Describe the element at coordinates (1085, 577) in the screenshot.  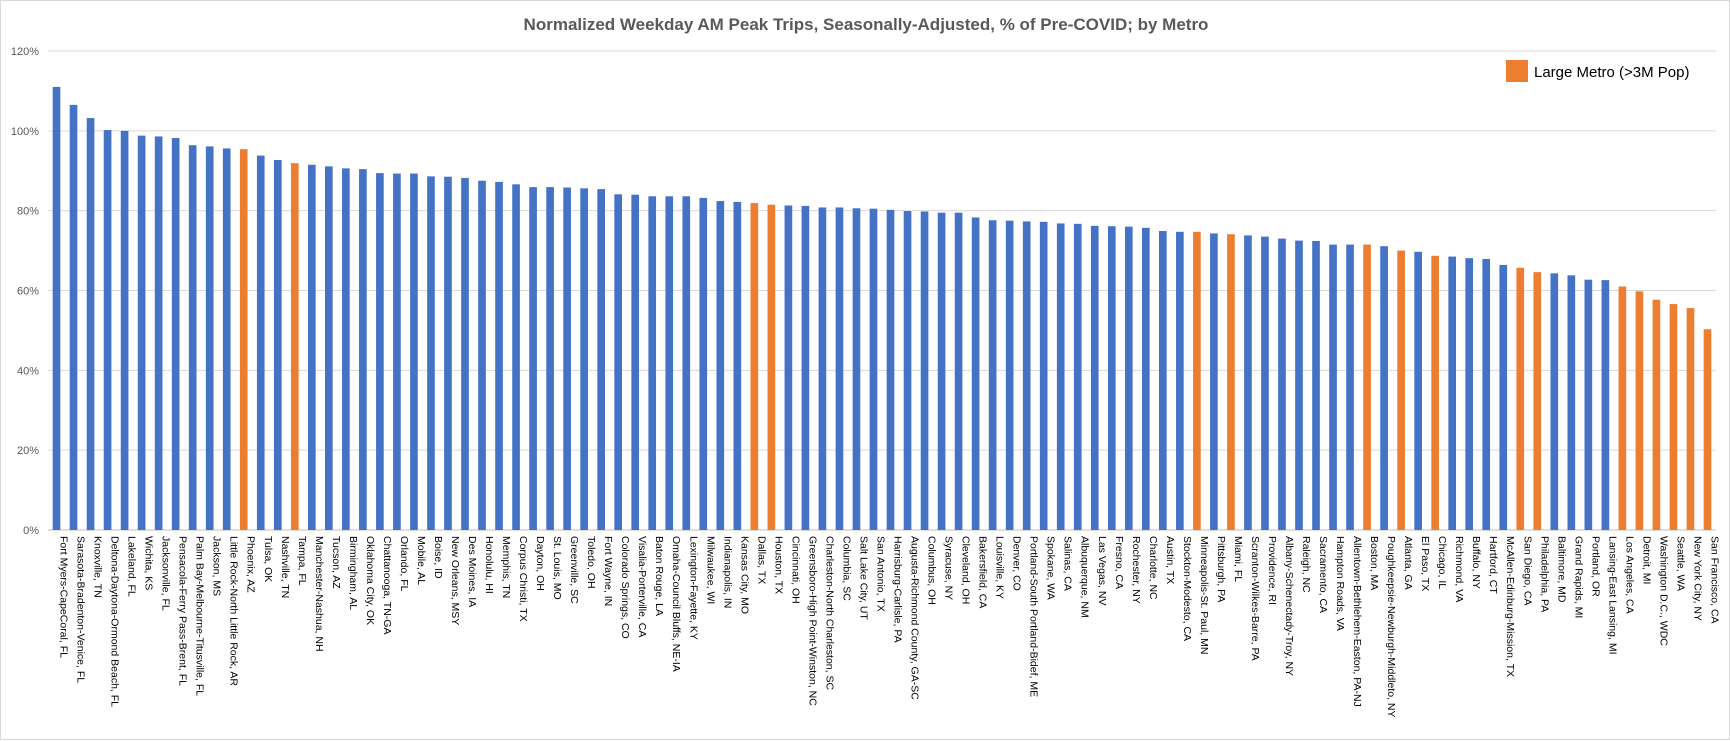
I see `x-tick-label: Albuquerque, NM` at that location.